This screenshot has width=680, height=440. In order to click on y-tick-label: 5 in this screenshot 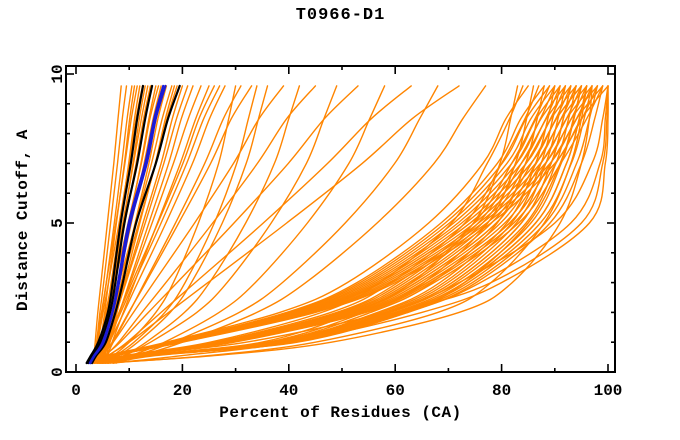, I will do `click(58, 223)`.